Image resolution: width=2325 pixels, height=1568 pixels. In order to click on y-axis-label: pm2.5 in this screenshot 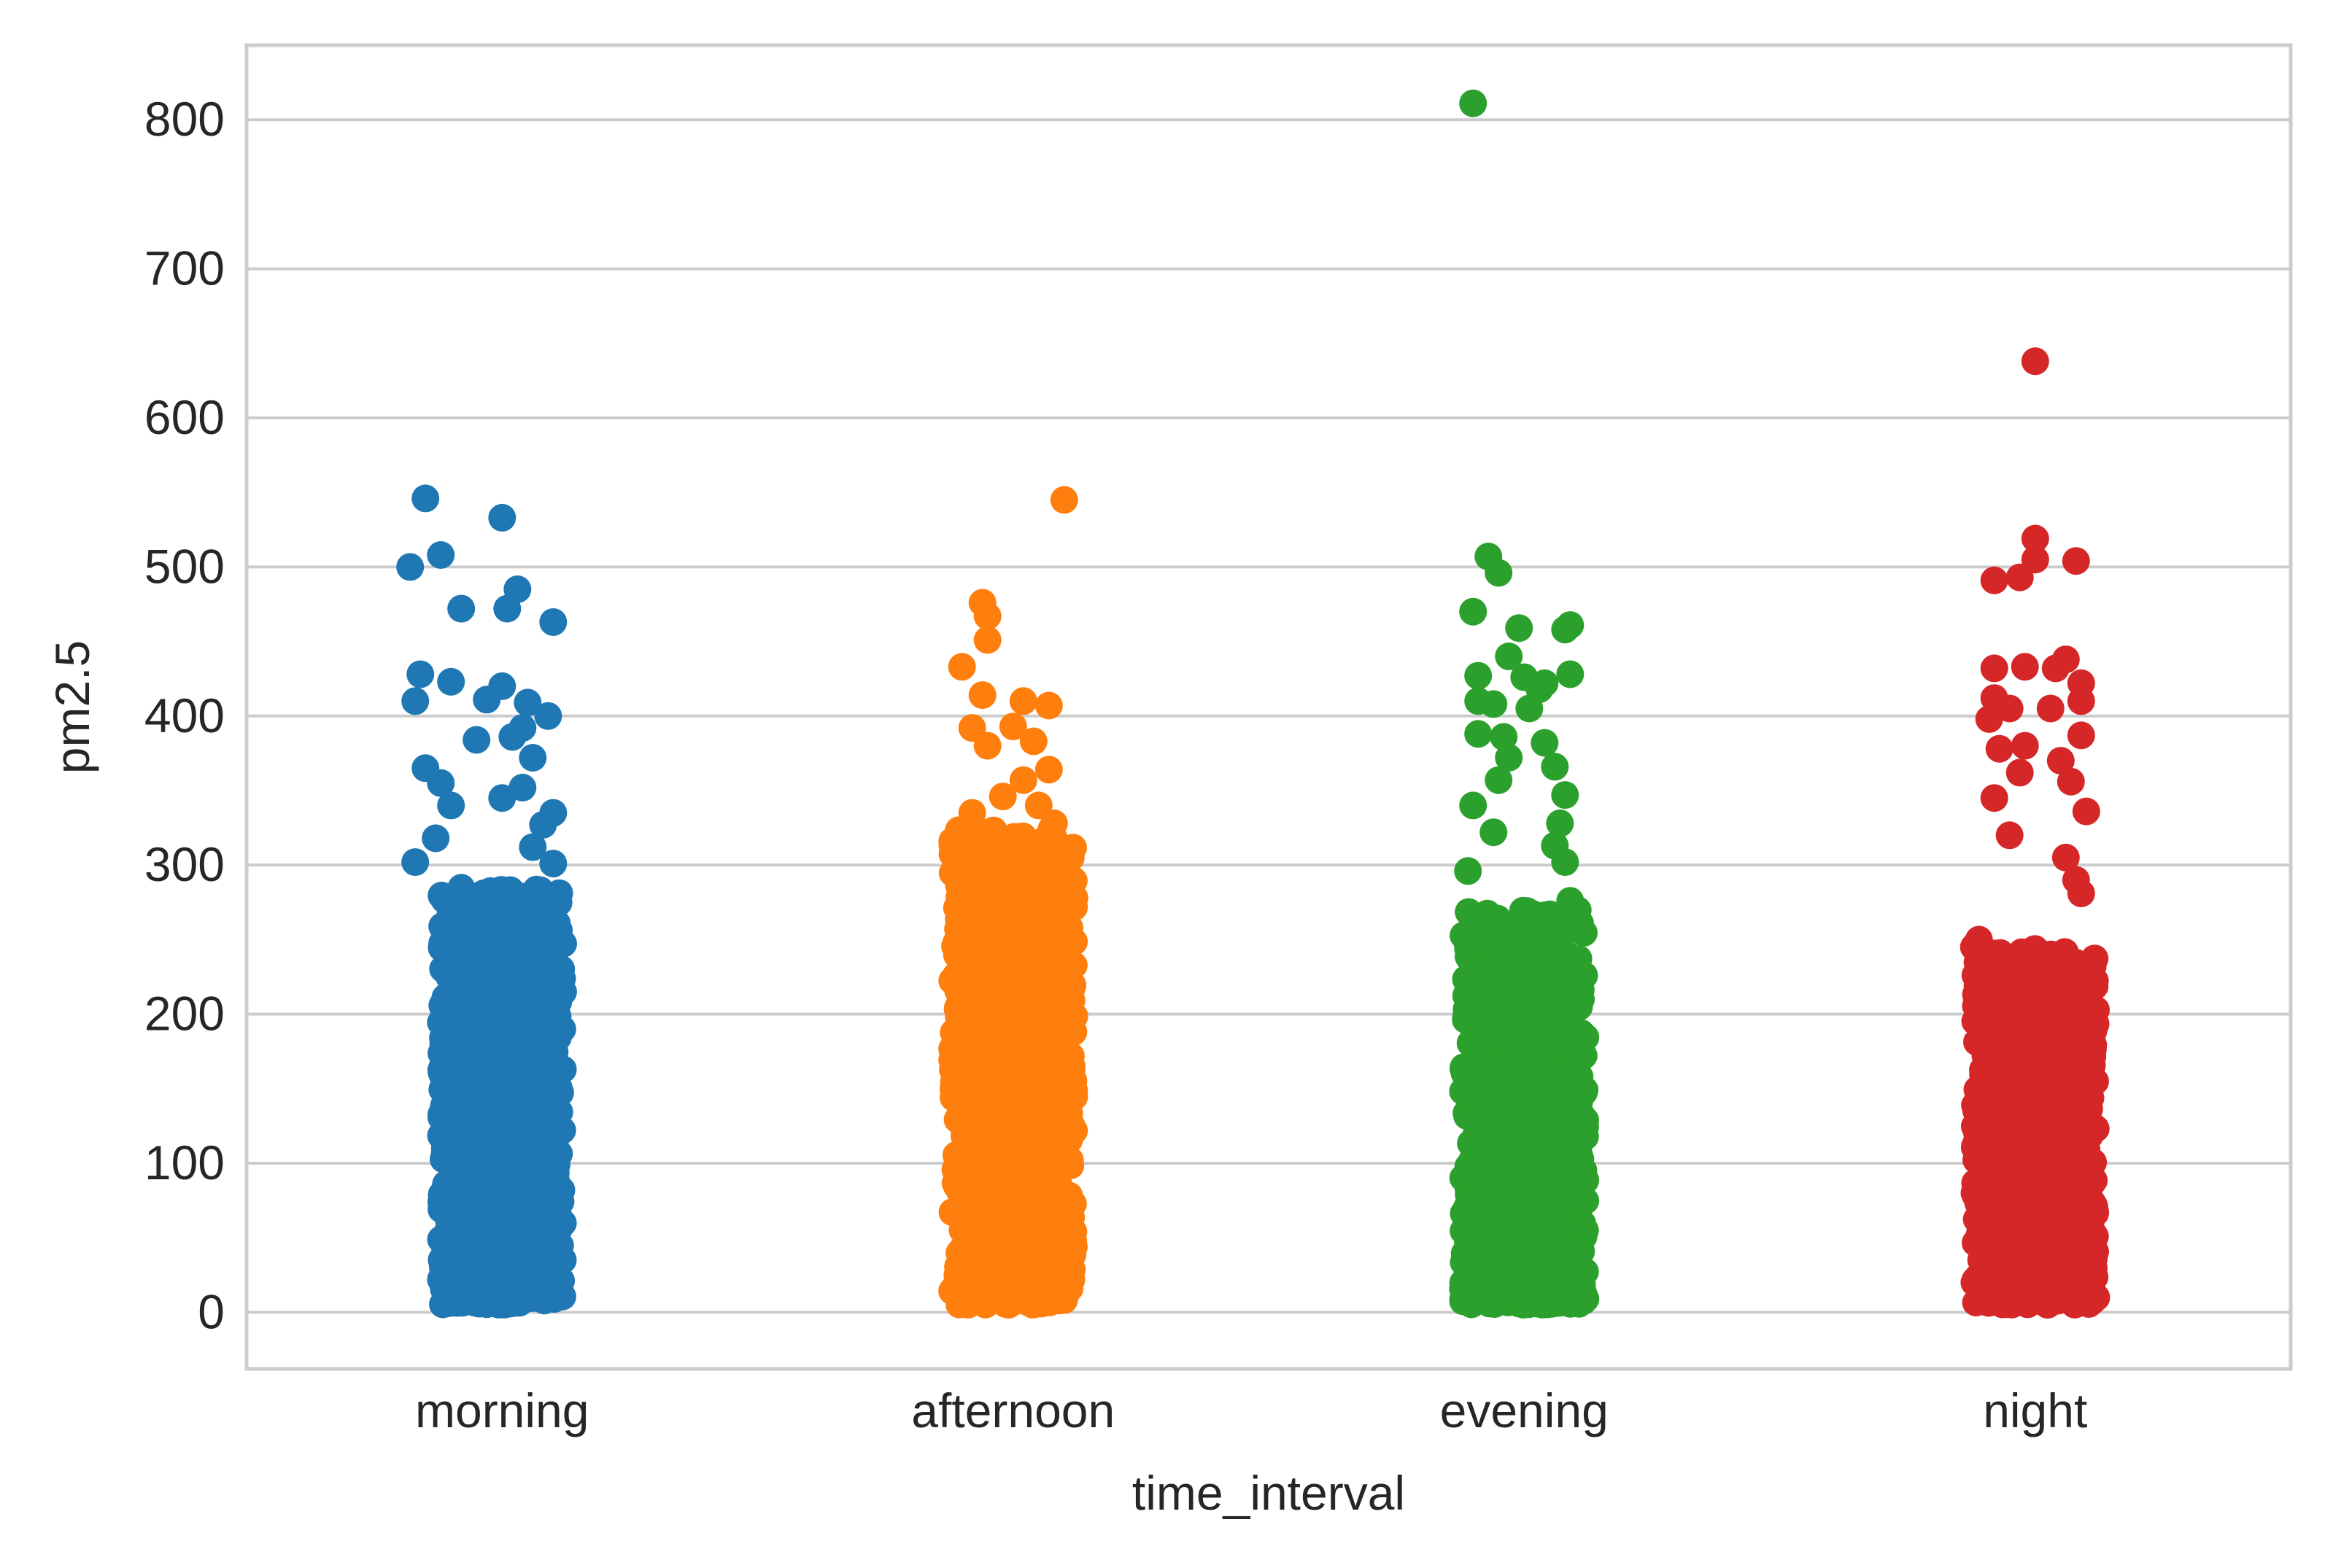, I will do `click(72, 707)`.